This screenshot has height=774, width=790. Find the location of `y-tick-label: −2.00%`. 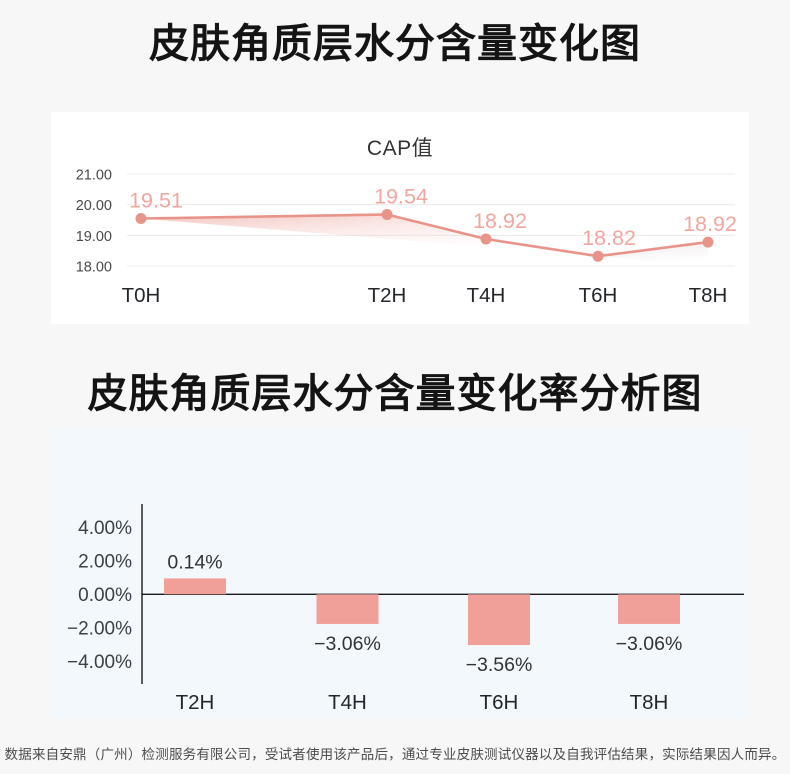

y-tick-label: −2.00% is located at coordinates (99, 628).